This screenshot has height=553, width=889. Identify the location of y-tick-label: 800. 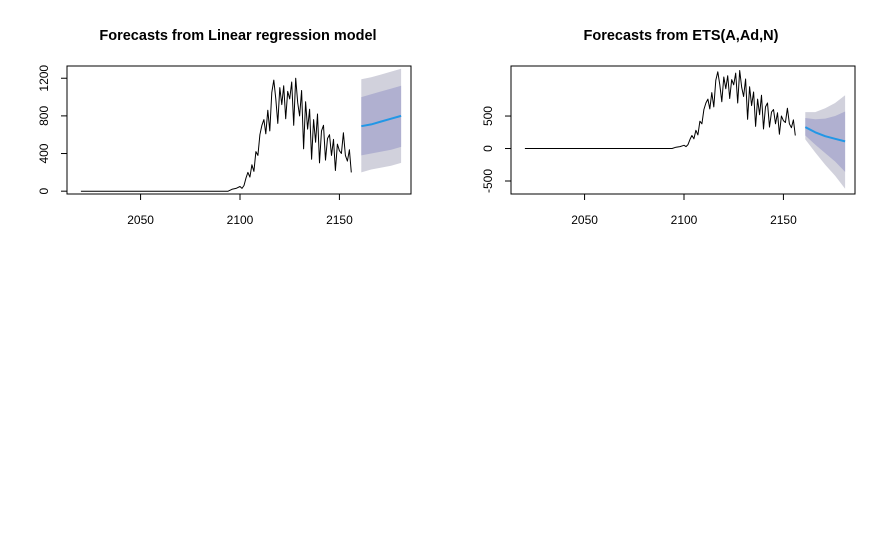
(44, 116).